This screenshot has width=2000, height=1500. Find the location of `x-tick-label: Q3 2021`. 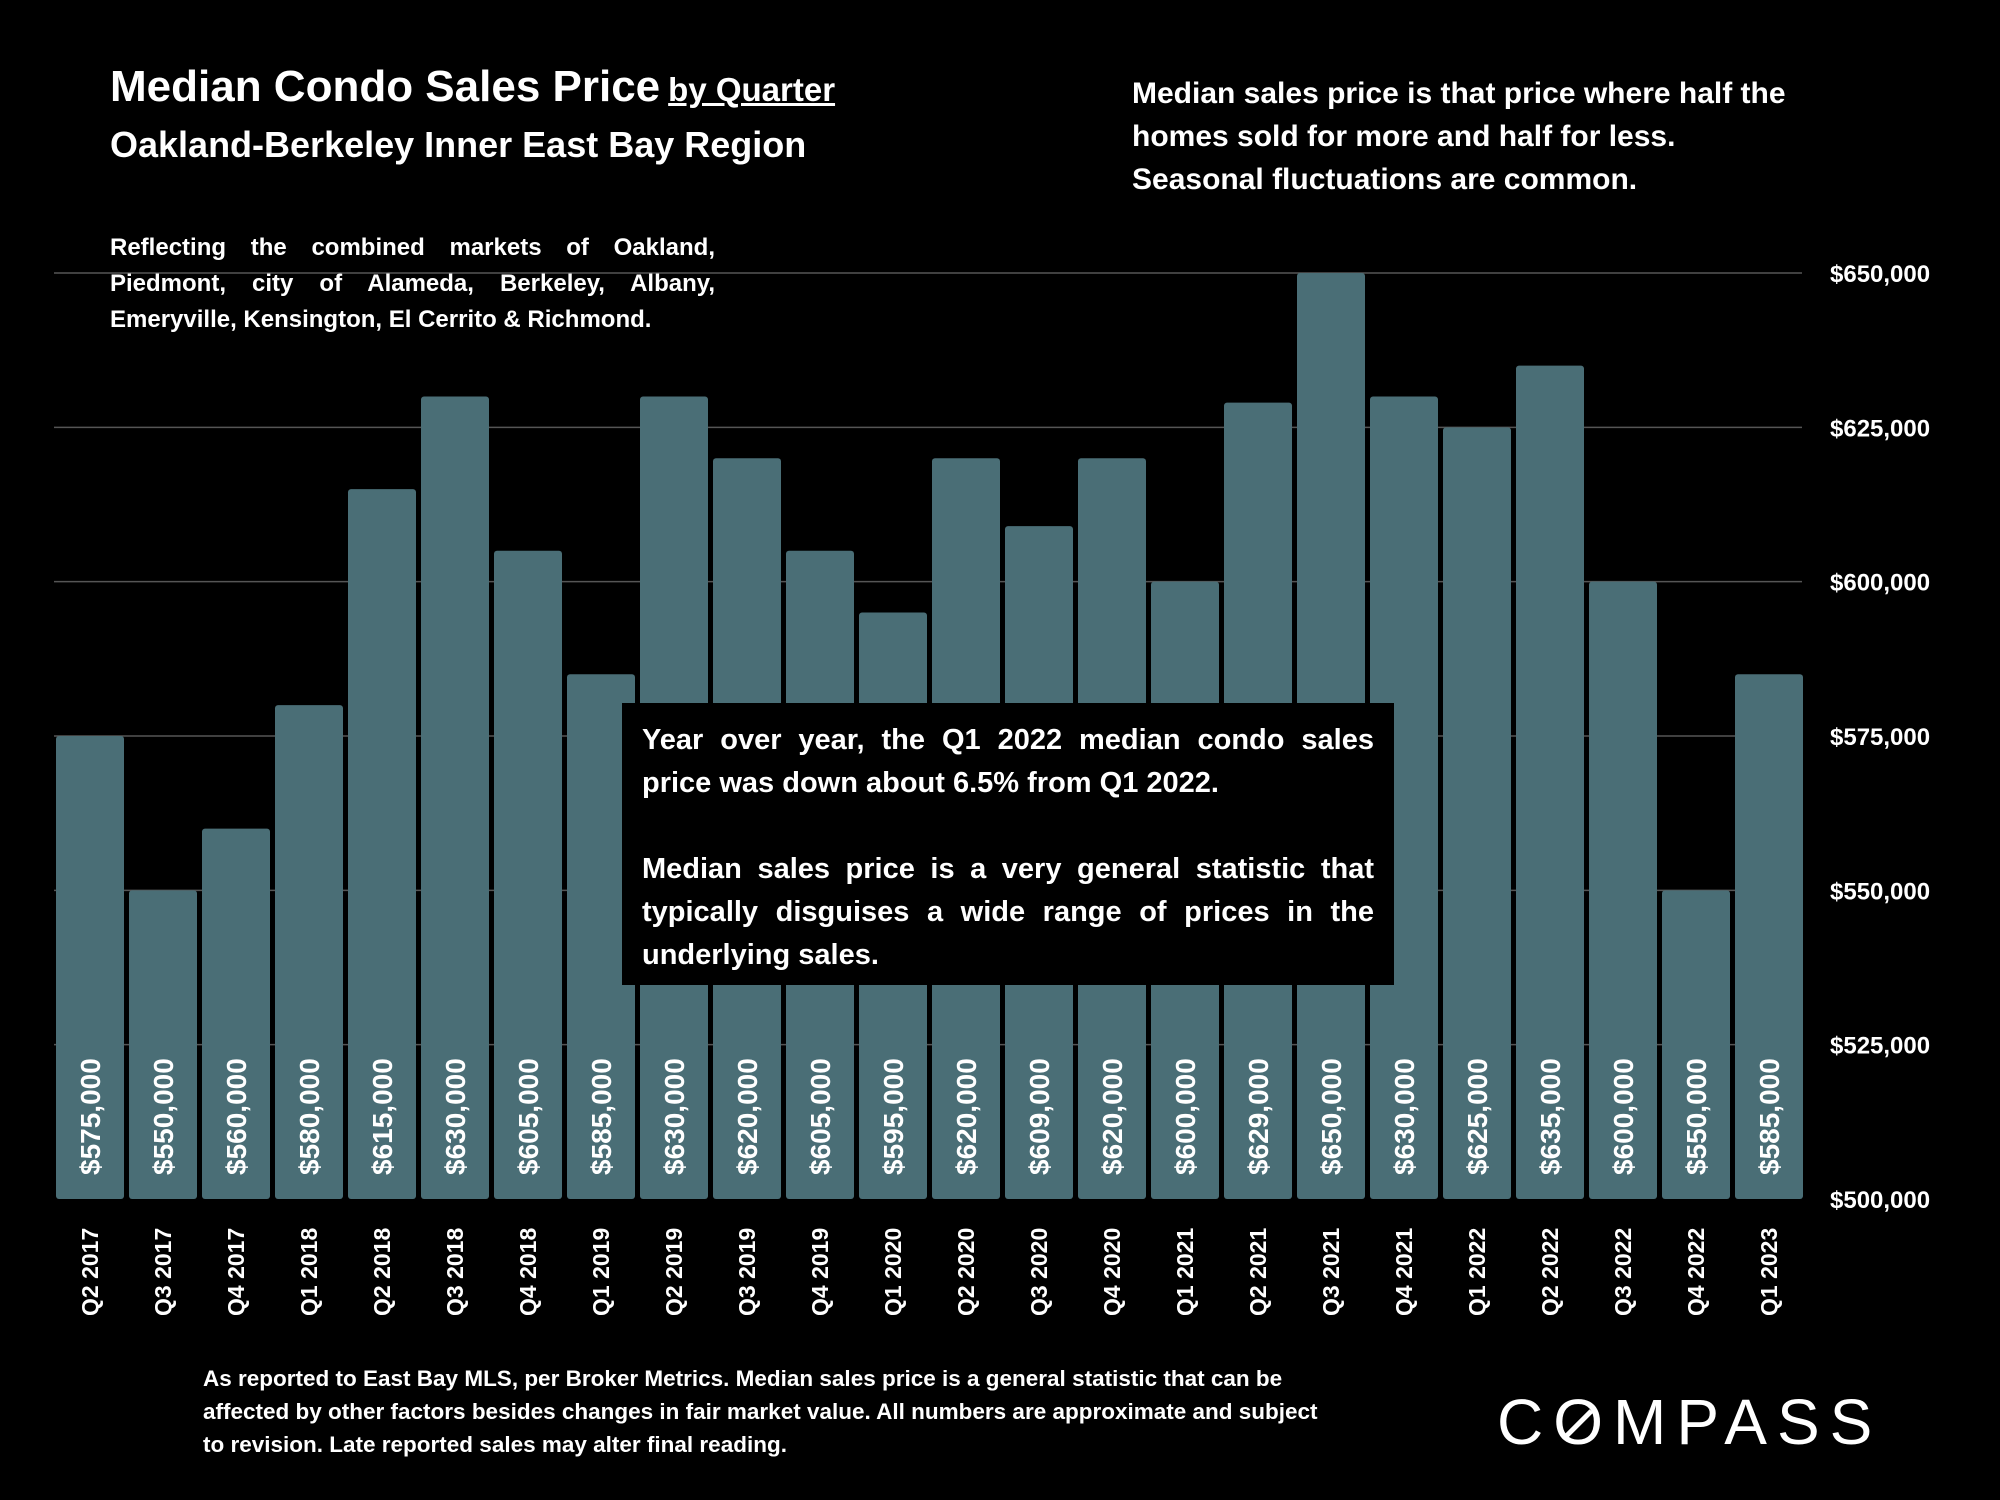

x-tick-label: Q3 2021 is located at coordinates (1331, 1272).